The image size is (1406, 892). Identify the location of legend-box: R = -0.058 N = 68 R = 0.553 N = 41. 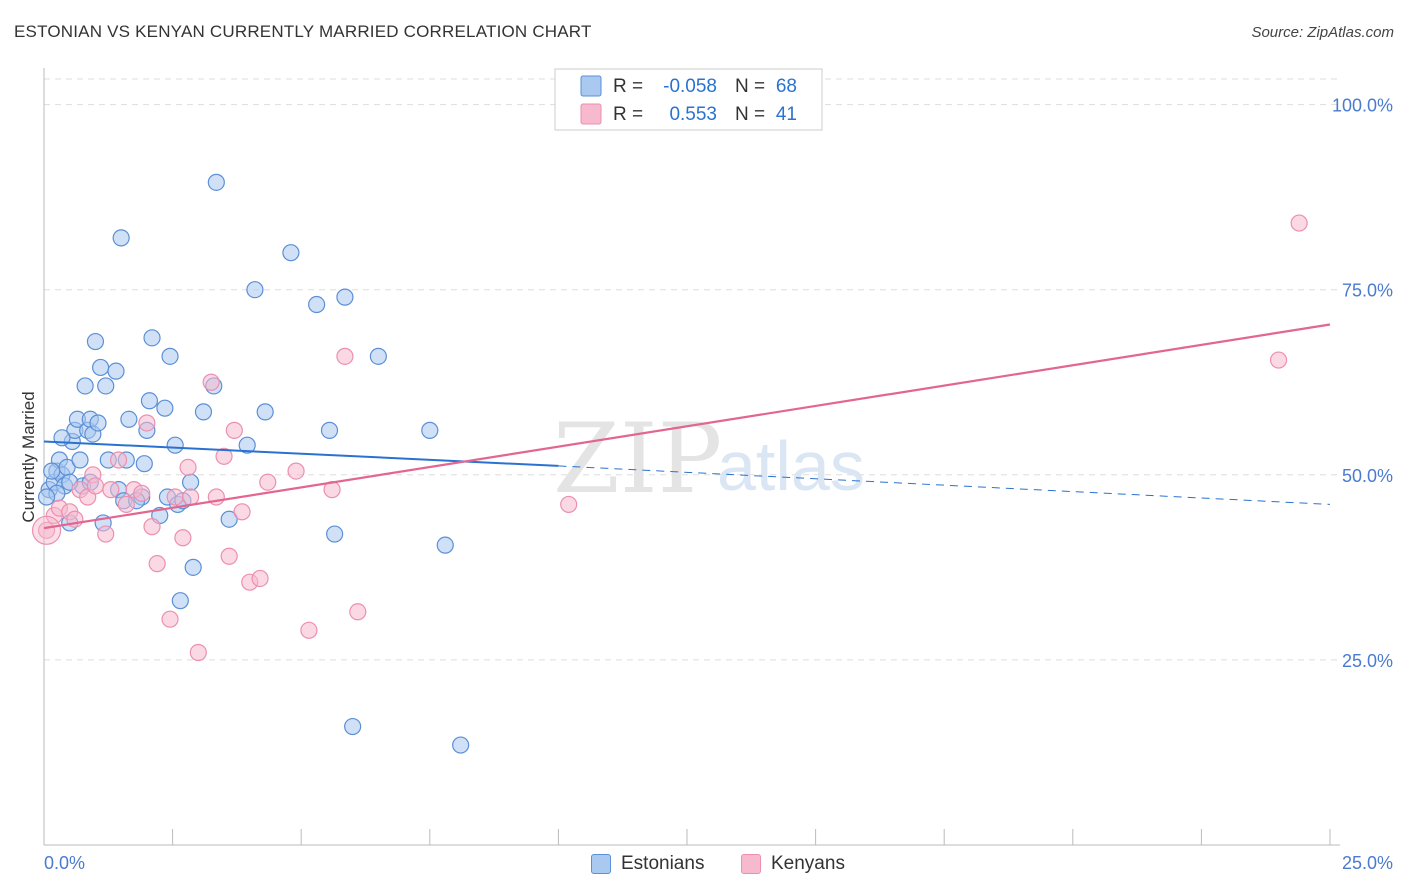
(688, 99).